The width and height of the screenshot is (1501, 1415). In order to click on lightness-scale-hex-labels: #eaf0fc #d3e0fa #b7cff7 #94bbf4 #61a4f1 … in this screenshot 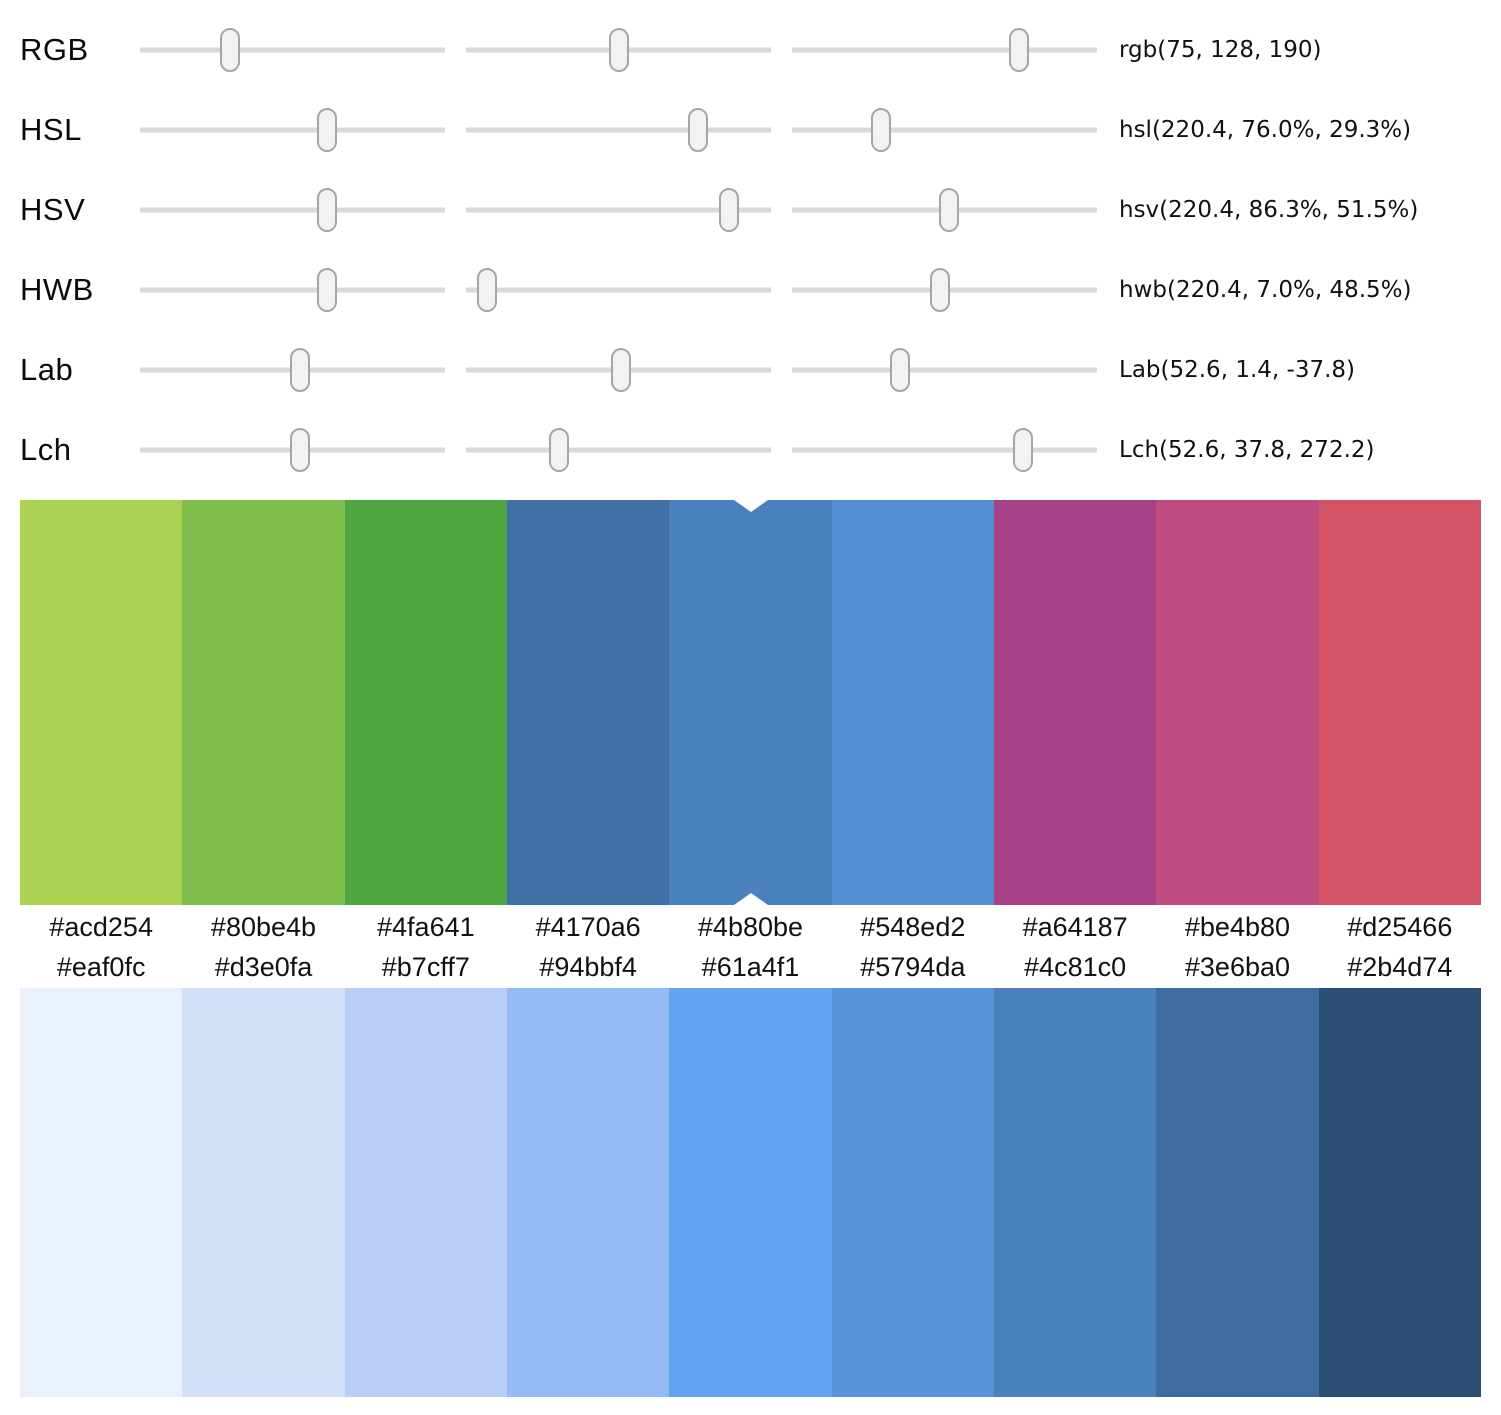, I will do `click(750, 969)`.